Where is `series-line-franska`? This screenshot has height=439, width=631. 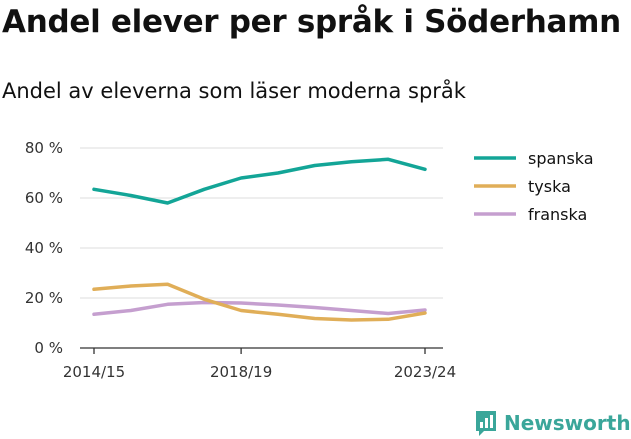
series-line-franska is located at coordinates (259, 308).